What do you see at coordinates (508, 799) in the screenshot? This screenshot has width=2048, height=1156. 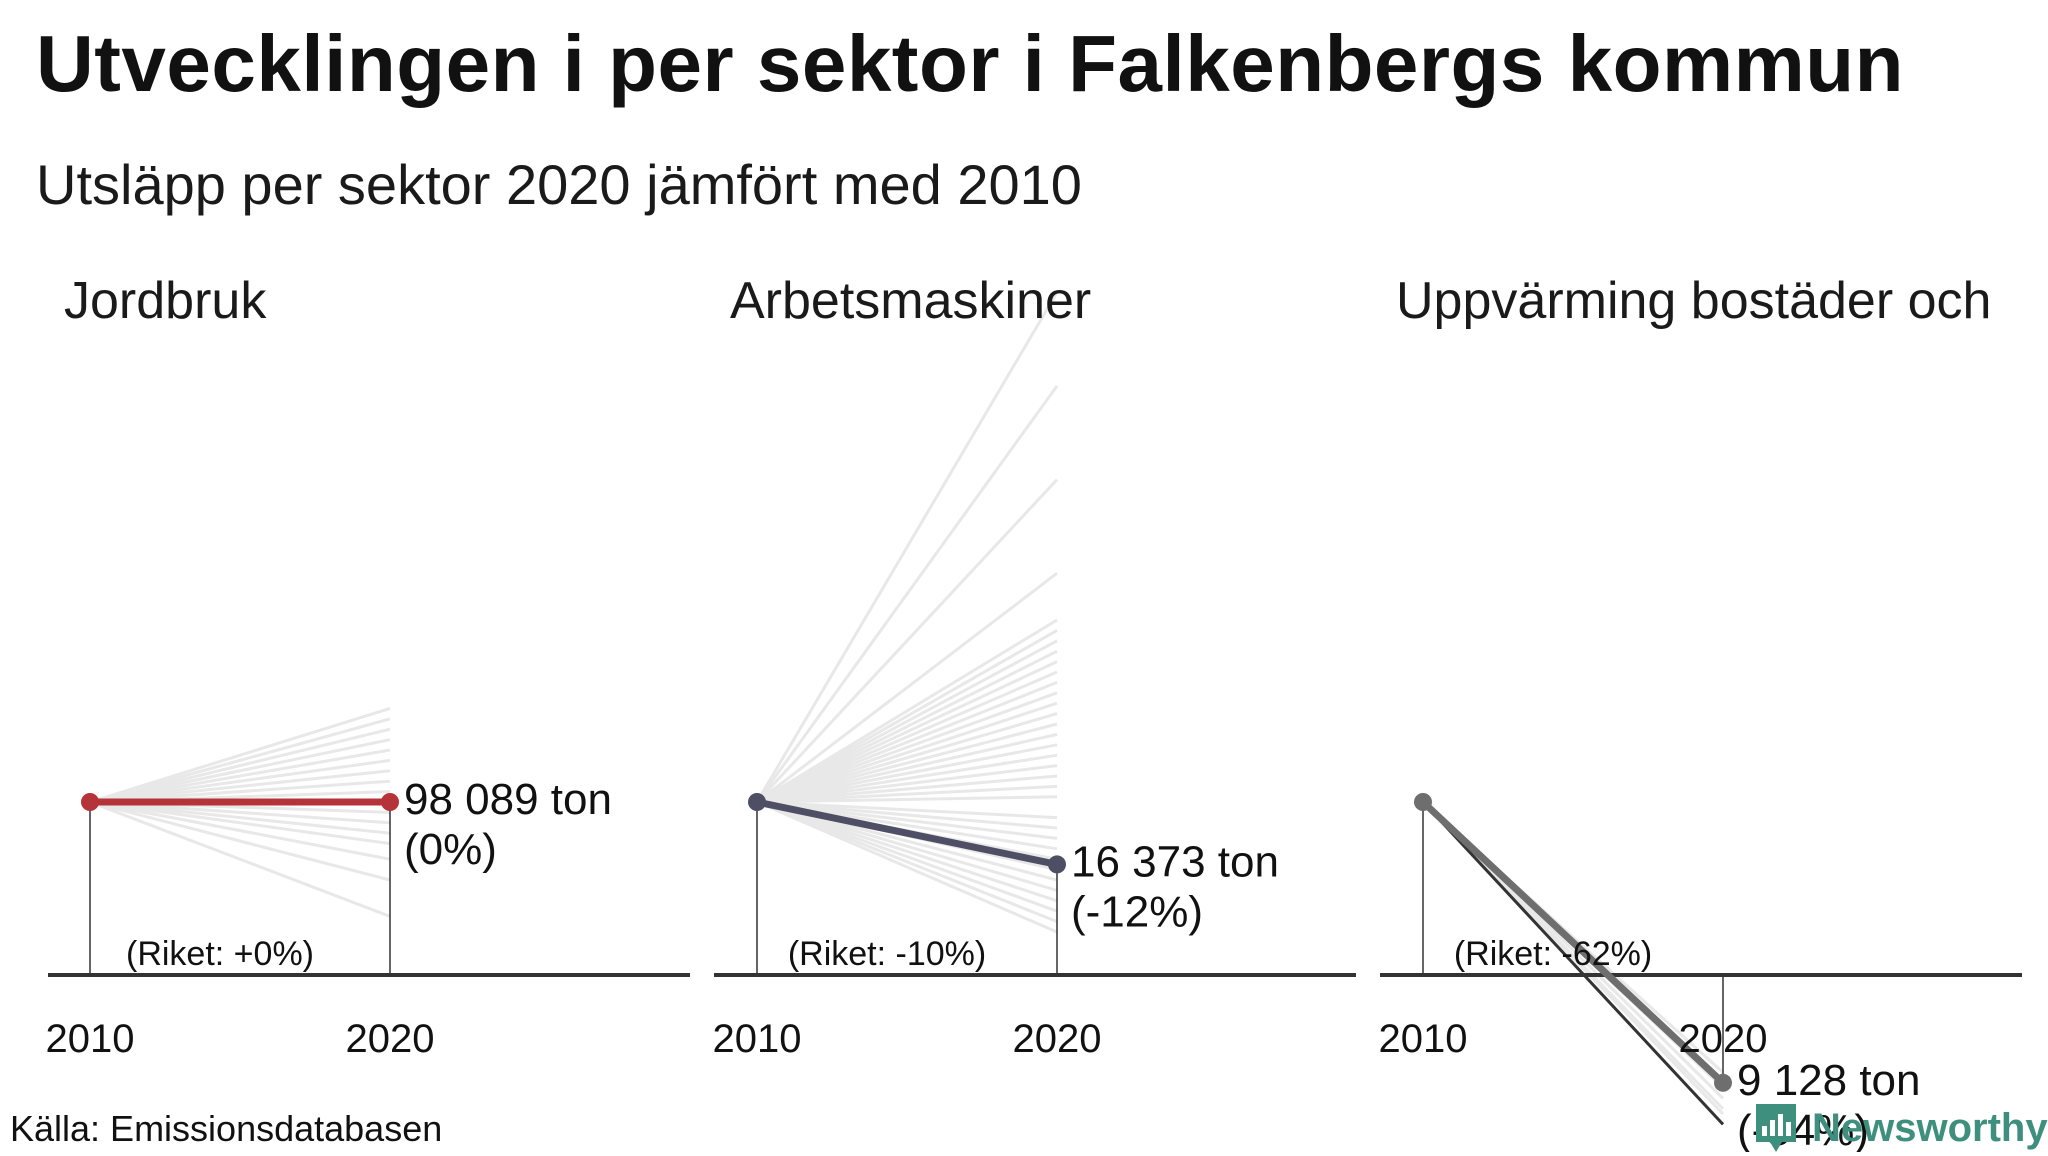 I see `value-label: 98 089 ton` at bounding box center [508, 799].